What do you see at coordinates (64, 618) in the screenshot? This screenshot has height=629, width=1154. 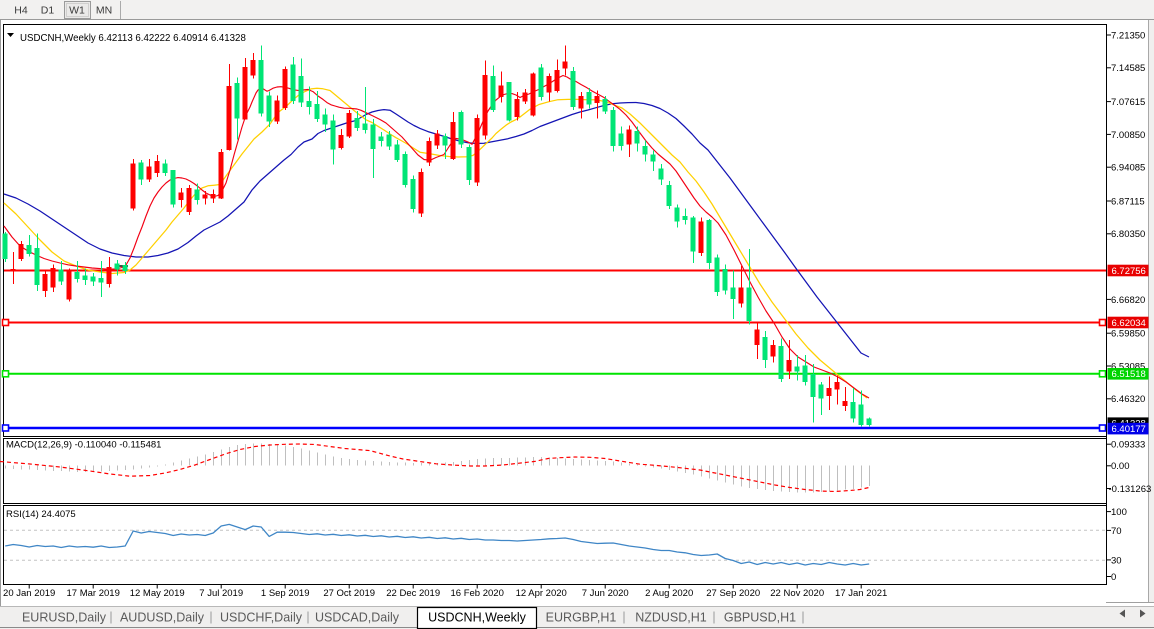 I see `svg-text: EURUSD,Daily` at bounding box center [64, 618].